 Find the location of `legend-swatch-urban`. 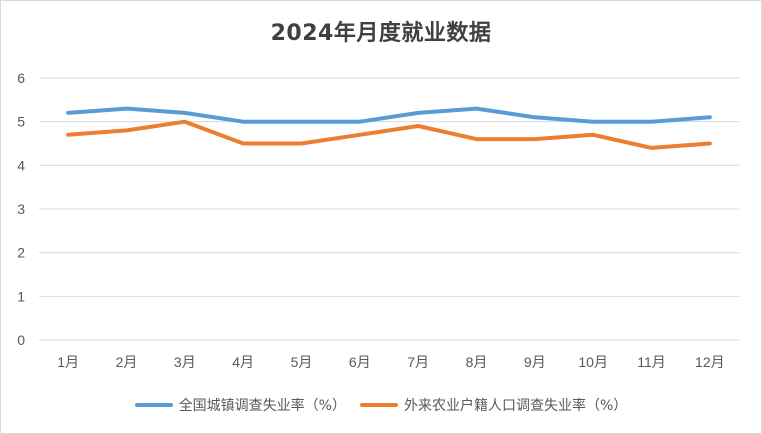

legend-swatch-urban is located at coordinates (153, 405).